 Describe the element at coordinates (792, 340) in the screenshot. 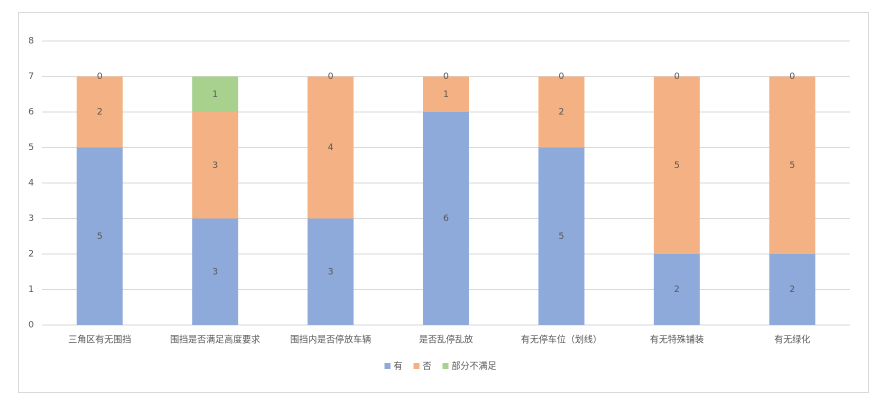

I see `x-tick-label: 有无绿化` at that location.